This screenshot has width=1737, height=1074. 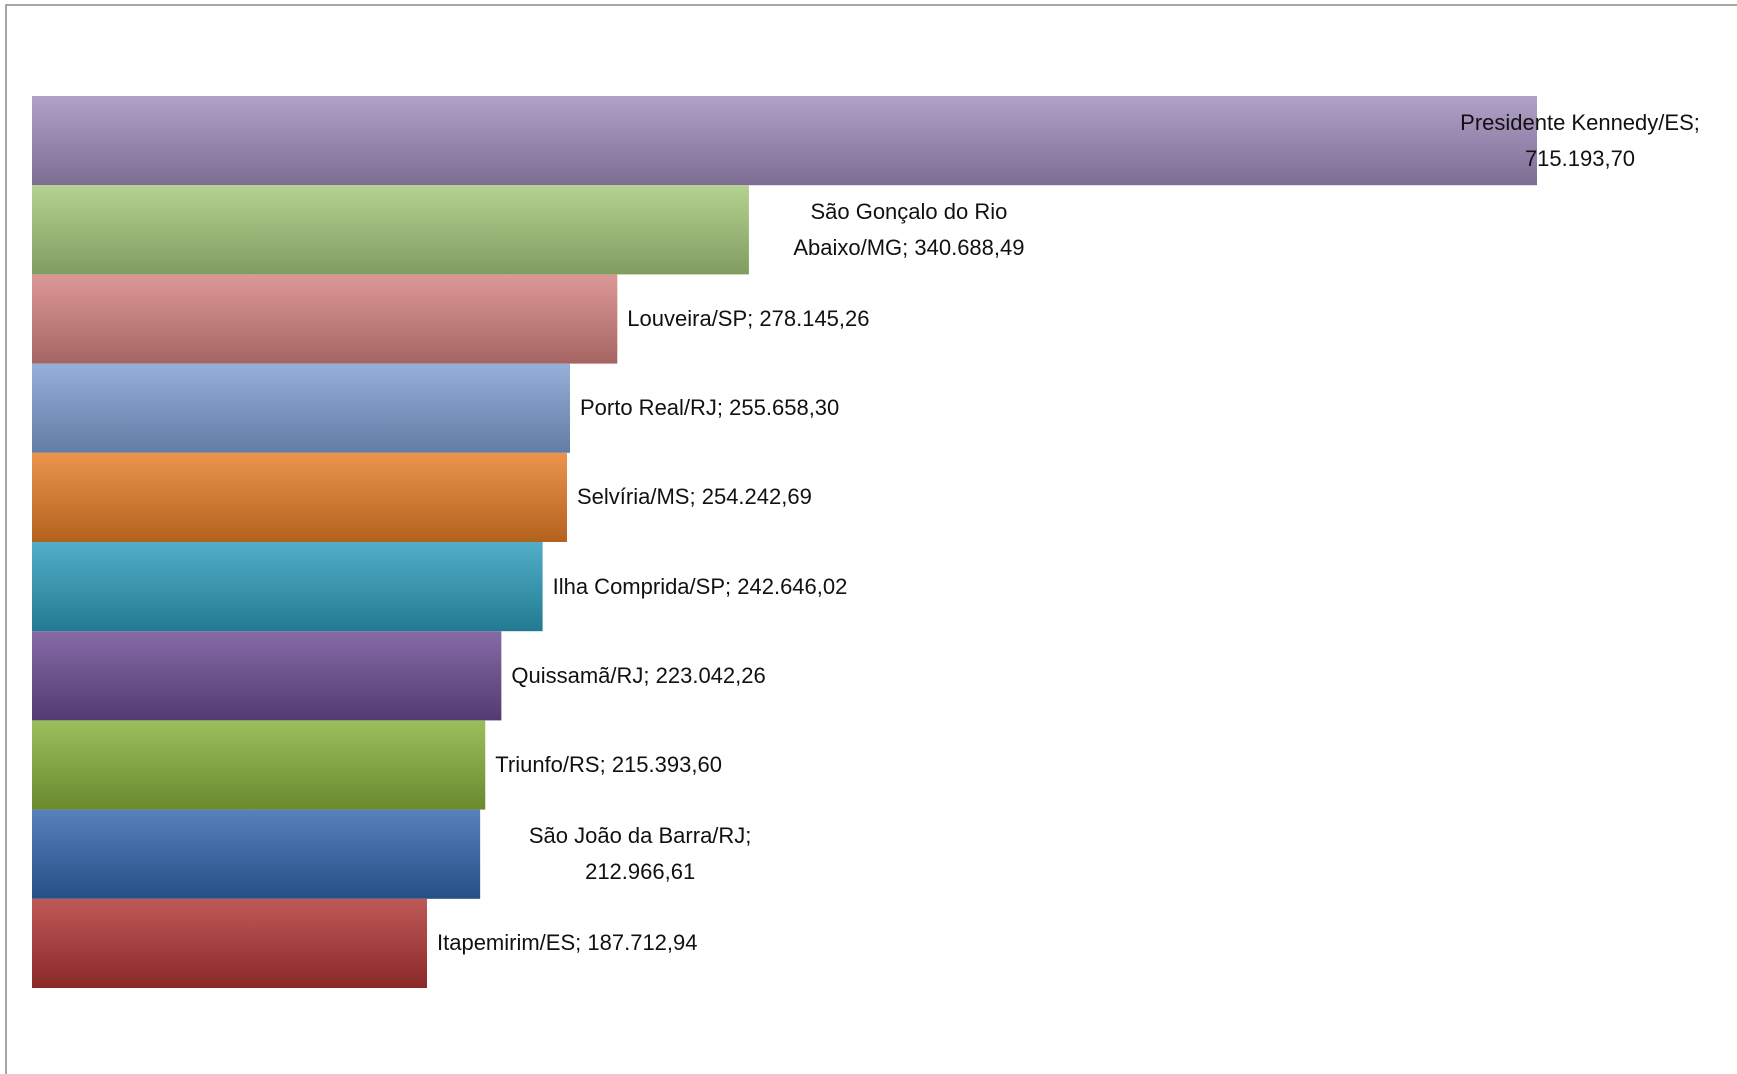 I want to click on value-label: 255.658,30, so click(x=784, y=408).